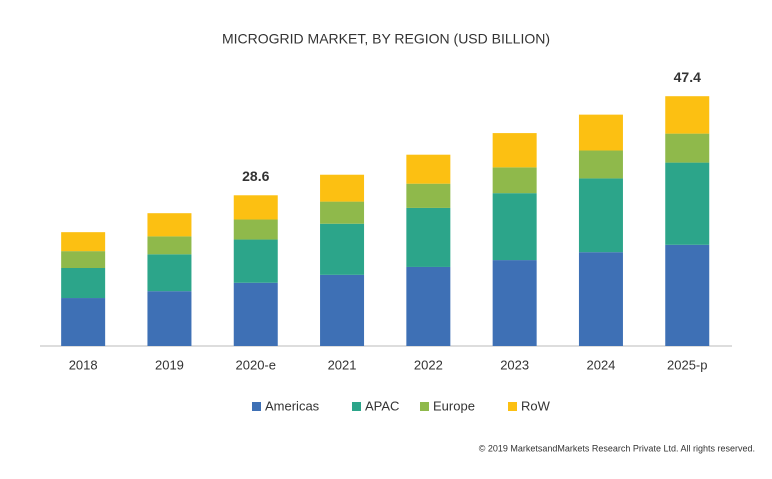 The height and width of the screenshot is (479, 772). Describe the element at coordinates (256, 364) in the screenshot. I see `x-tick-label: 2020-e` at that location.